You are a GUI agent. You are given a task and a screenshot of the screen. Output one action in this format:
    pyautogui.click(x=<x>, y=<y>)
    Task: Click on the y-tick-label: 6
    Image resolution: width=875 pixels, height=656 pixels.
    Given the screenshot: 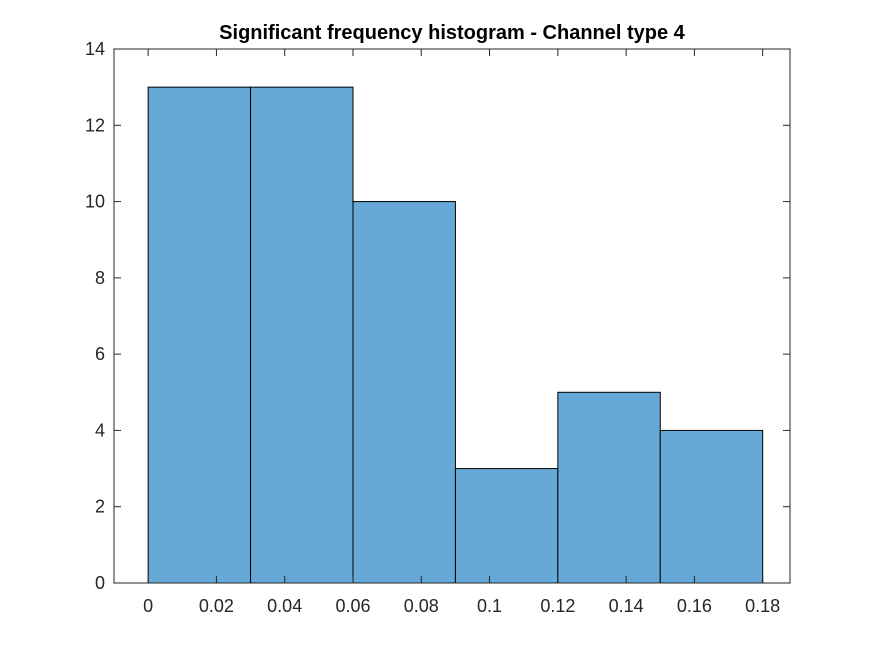 What is the action you would take?
    pyautogui.click(x=100, y=354)
    